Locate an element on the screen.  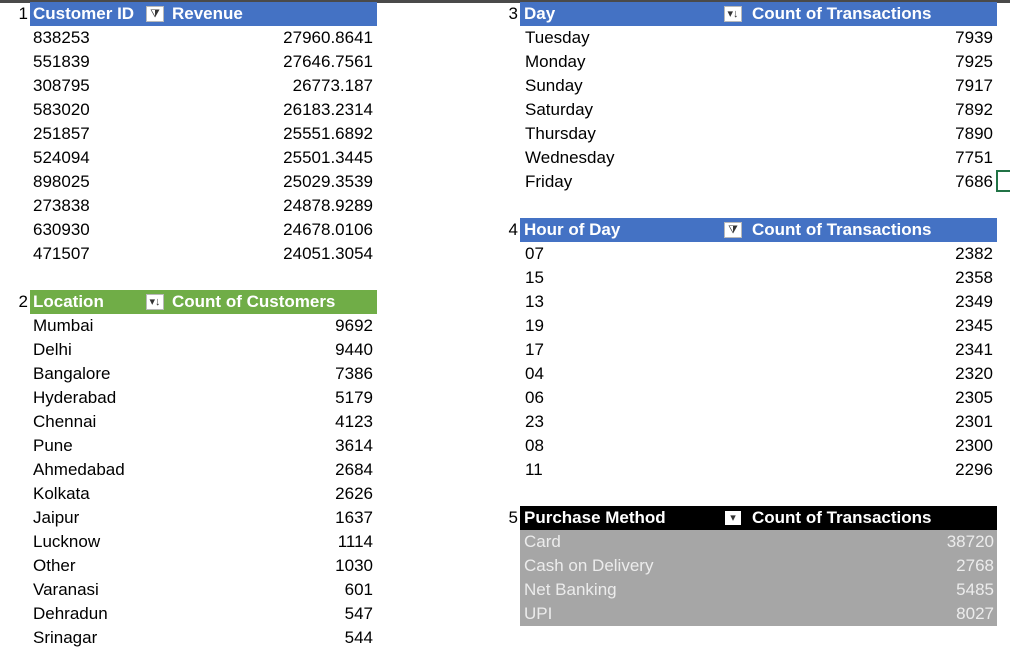
row-value: 7892 is located at coordinates (974, 109).